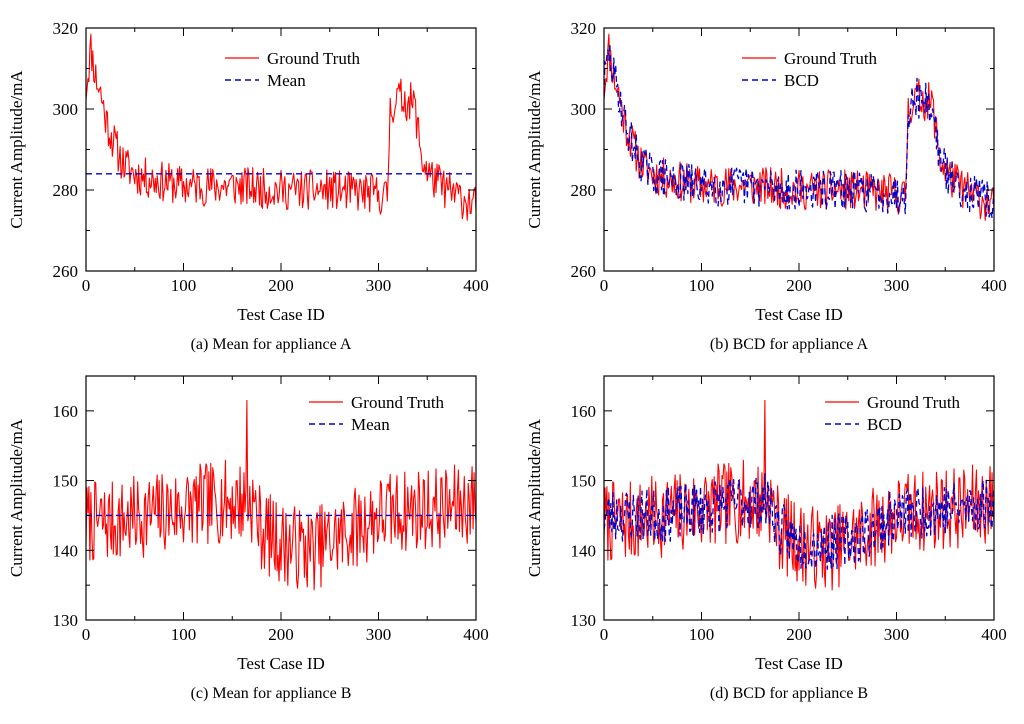  I want to click on panel-d-x-tick-label: 200, so click(799, 634).